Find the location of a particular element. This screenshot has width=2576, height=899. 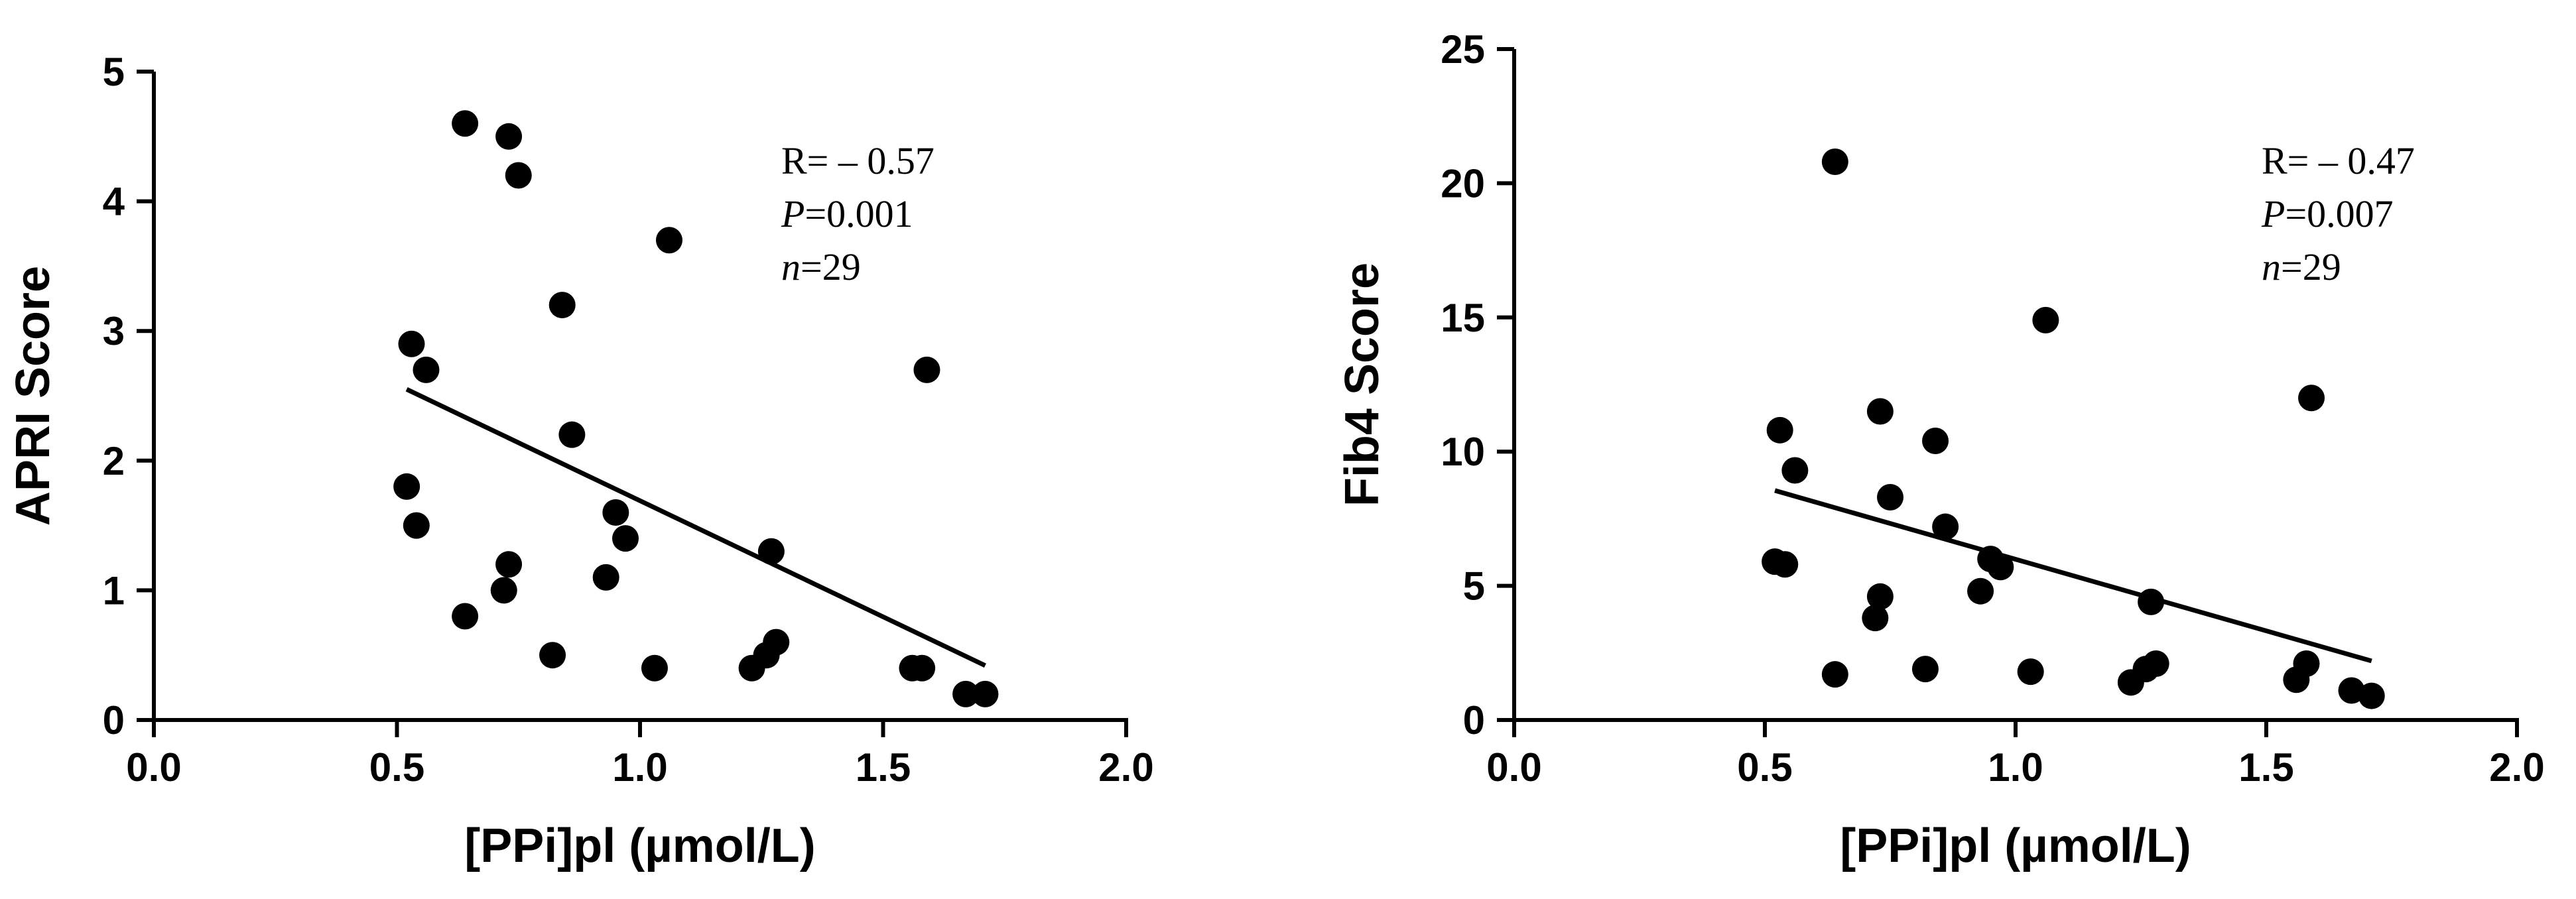

y-tick-label: 1 is located at coordinates (114, 590).